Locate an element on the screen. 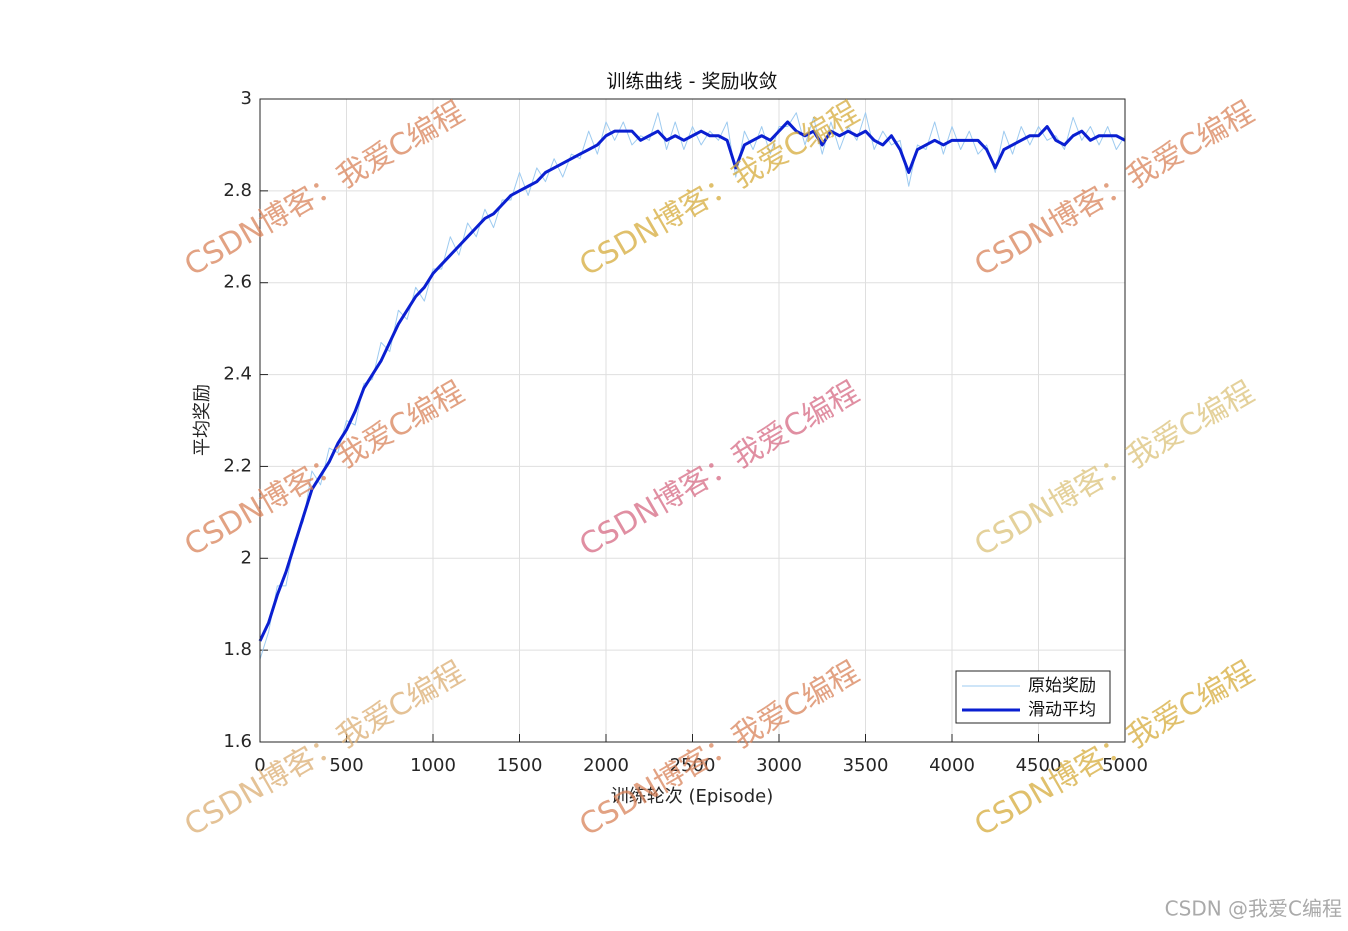 The width and height of the screenshot is (1348, 931). y-tick-label: 2.8 is located at coordinates (237, 190).